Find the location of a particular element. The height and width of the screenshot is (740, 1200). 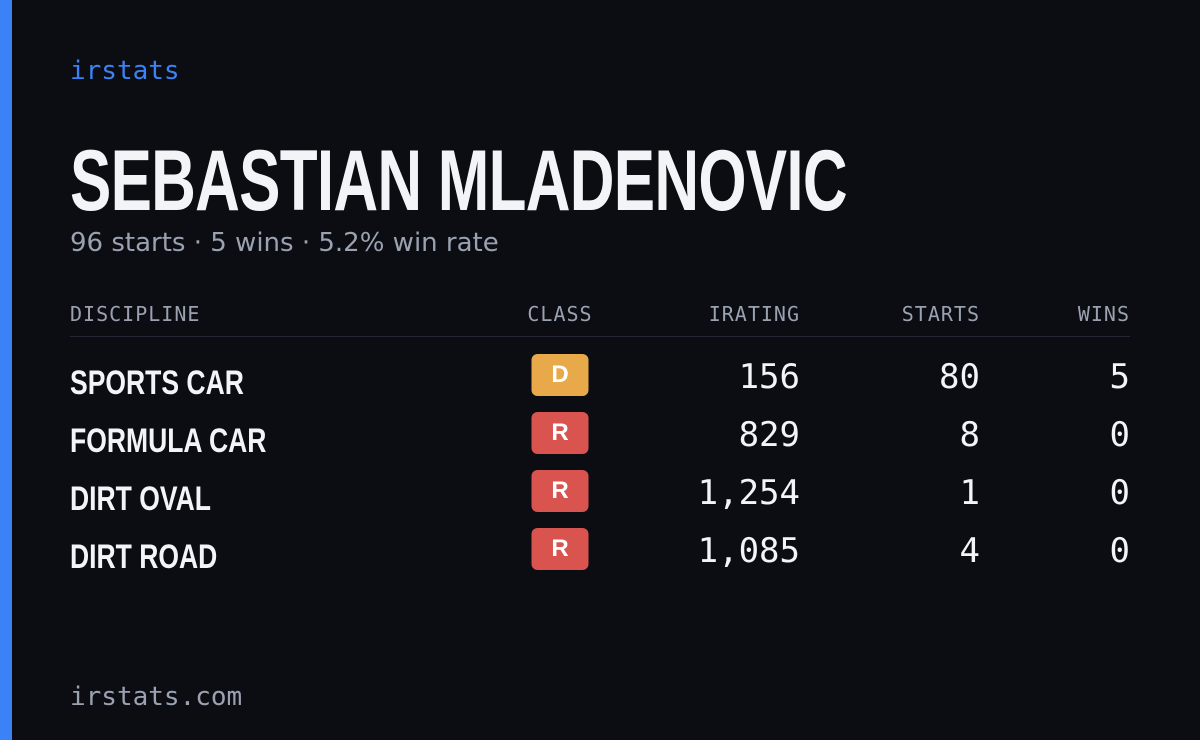

starts: 80 is located at coordinates (959, 377).